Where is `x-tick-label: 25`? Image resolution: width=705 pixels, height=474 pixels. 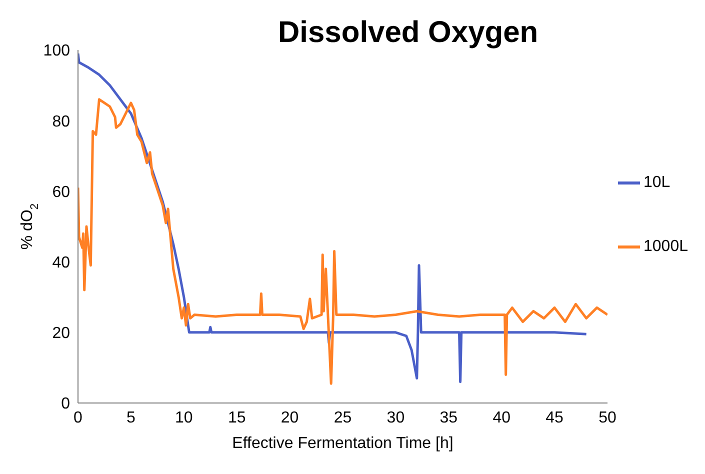 x-tick-label: 25 is located at coordinates (343, 417).